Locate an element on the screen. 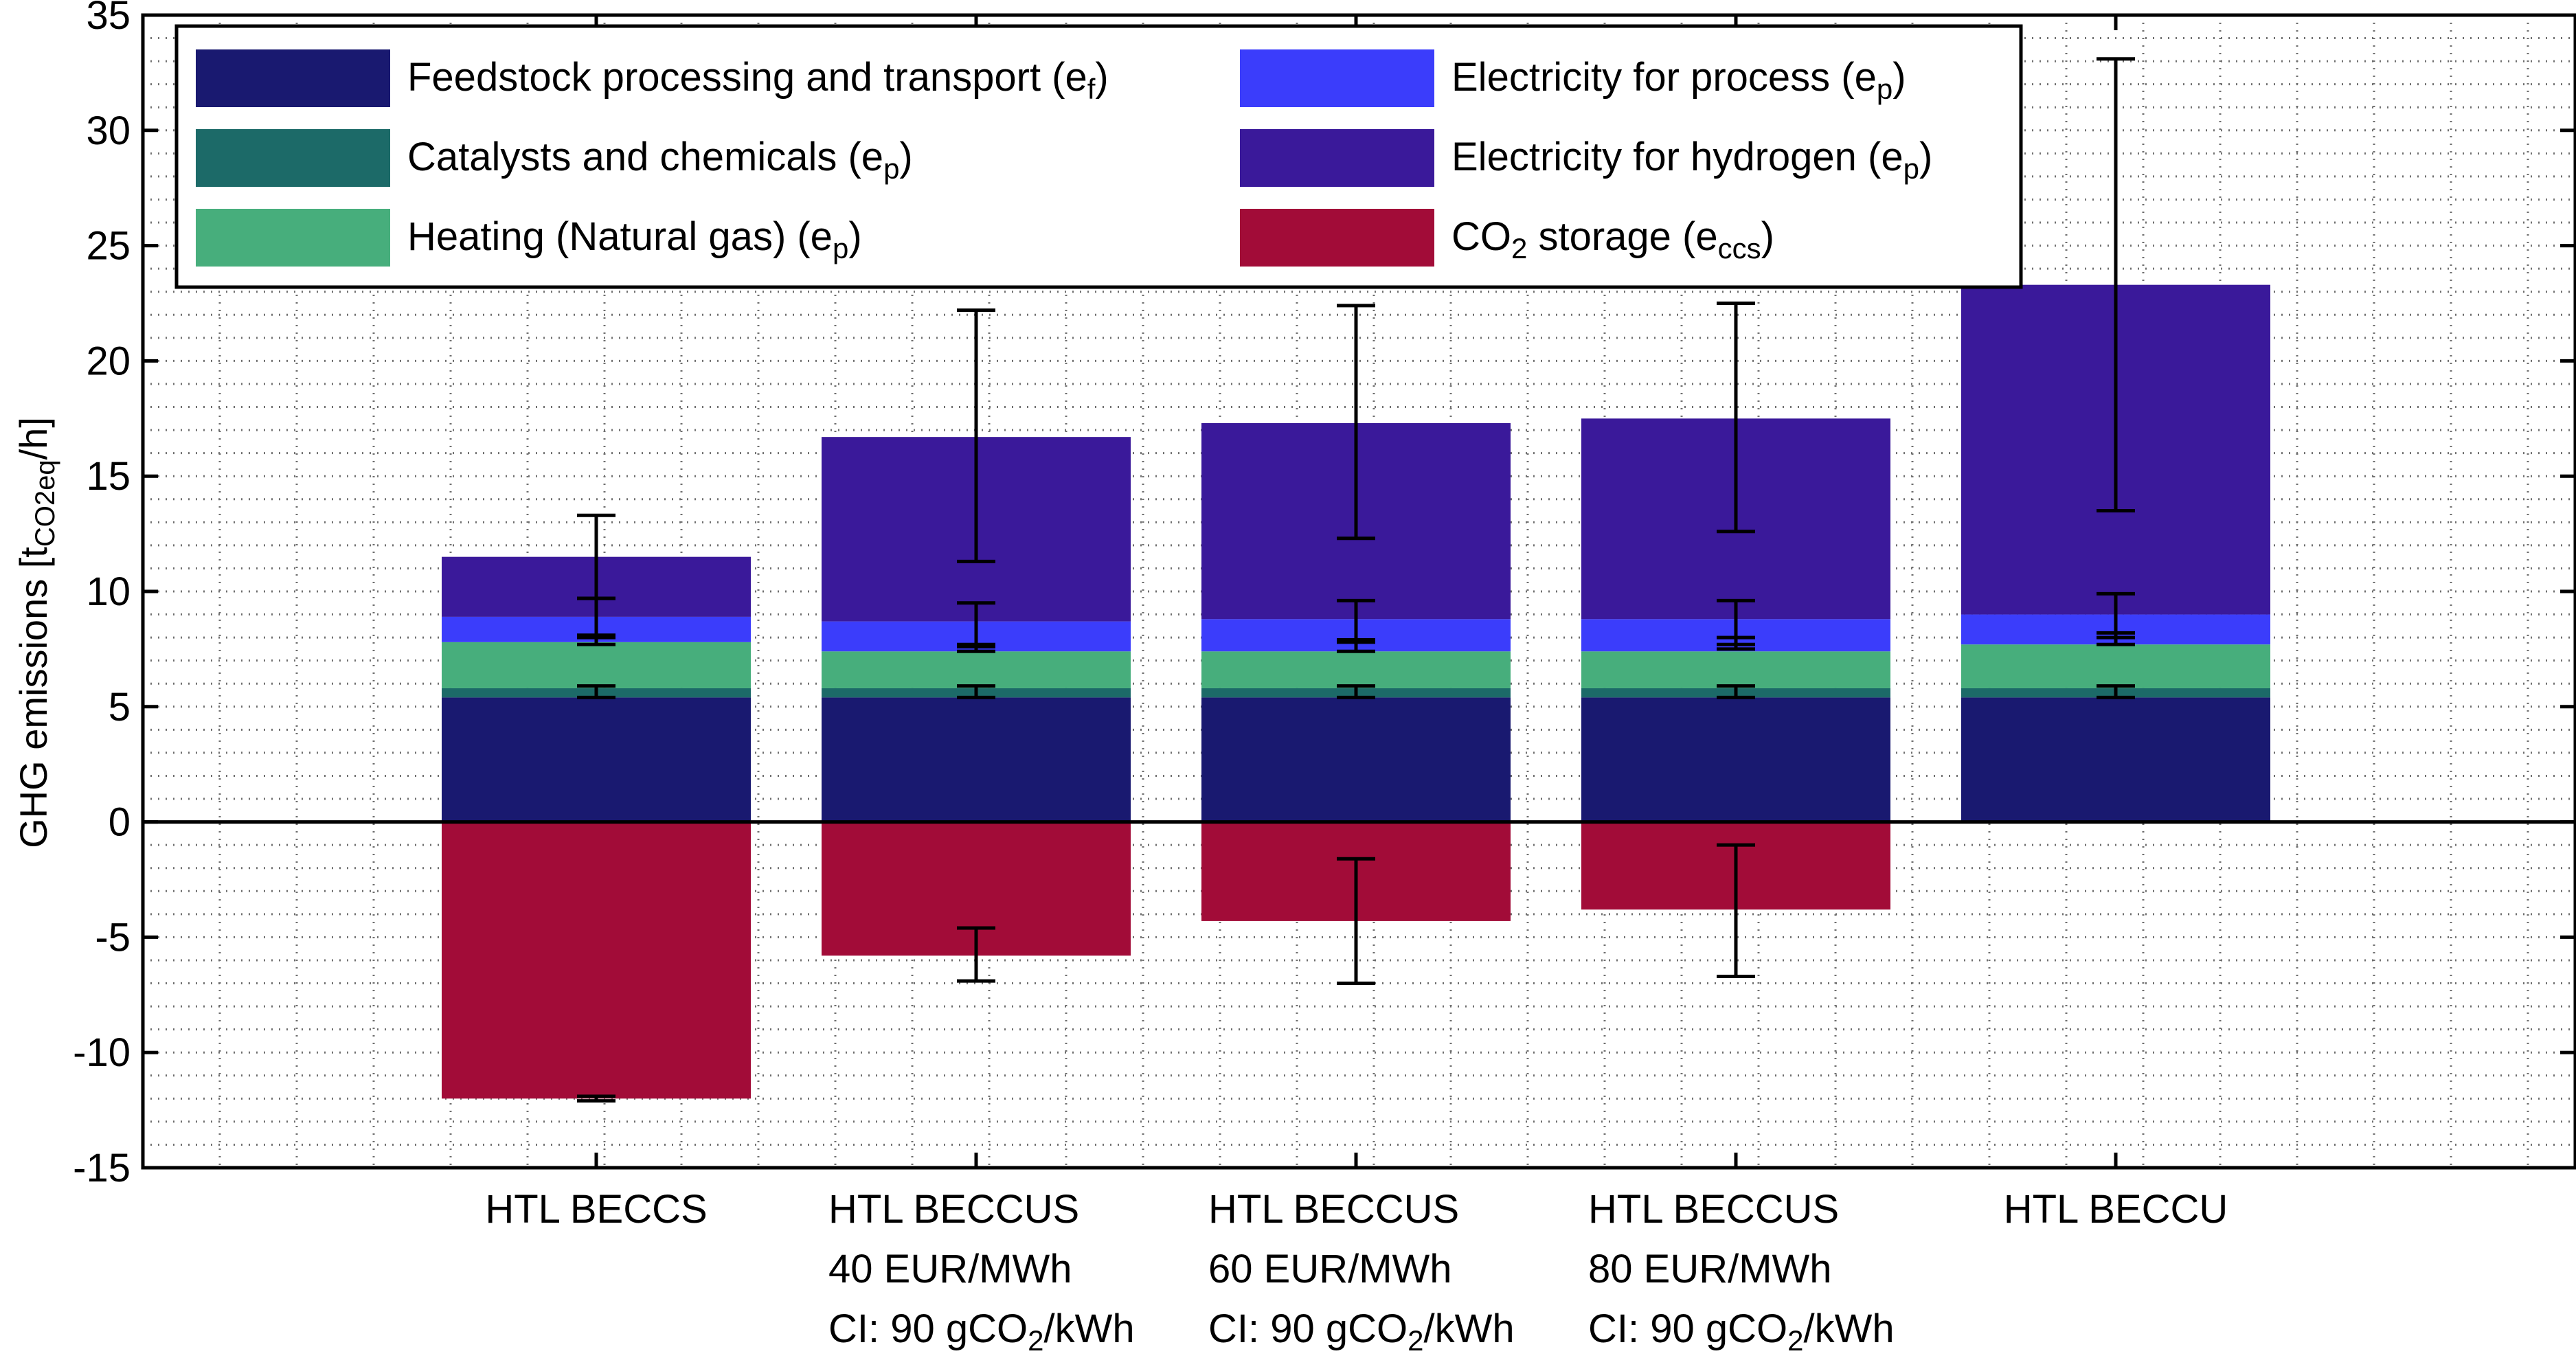  error-bar-s5-c0 is located at coordinates (596, 1098).